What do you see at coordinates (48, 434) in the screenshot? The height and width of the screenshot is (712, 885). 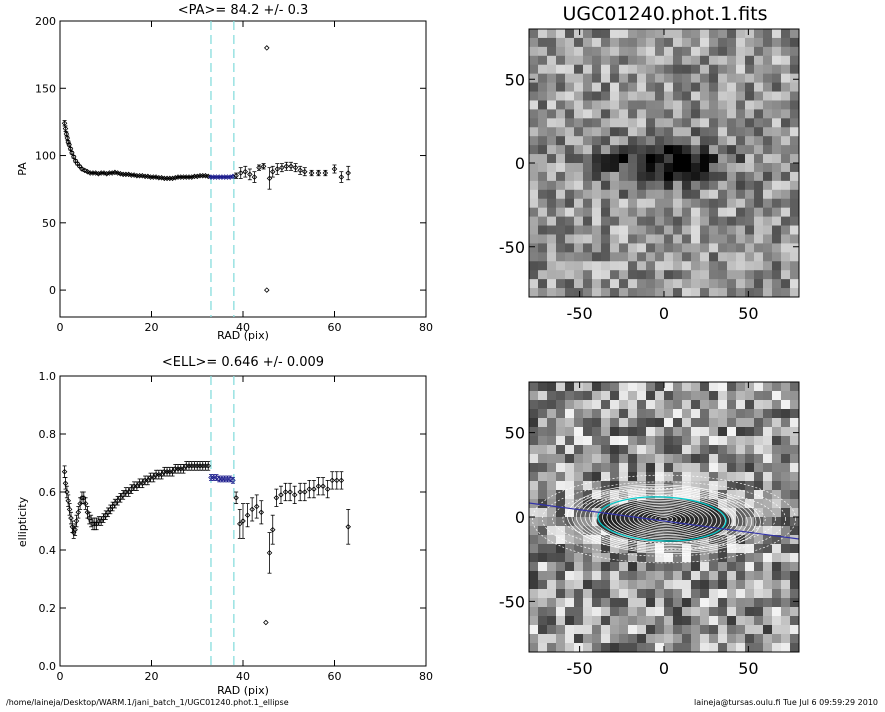 I see `ell-y-tick-label: 0.8` at bounding box center [48, 434].